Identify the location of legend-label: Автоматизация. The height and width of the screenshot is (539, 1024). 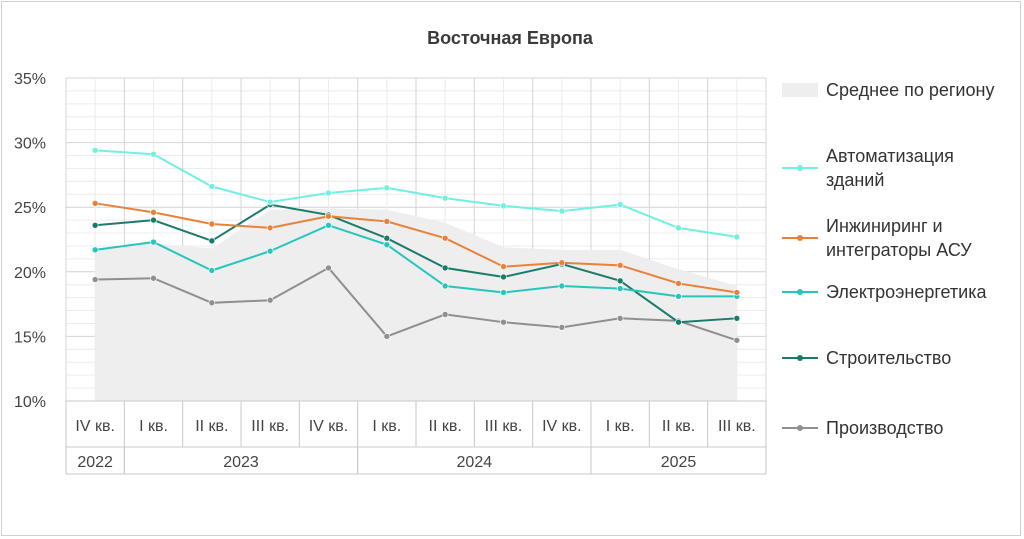
(890, 156).